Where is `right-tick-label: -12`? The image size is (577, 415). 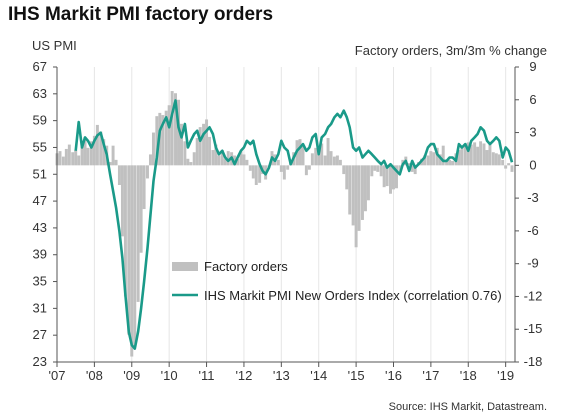
right-tick-label: -12 is located at coordinates (533, 295).